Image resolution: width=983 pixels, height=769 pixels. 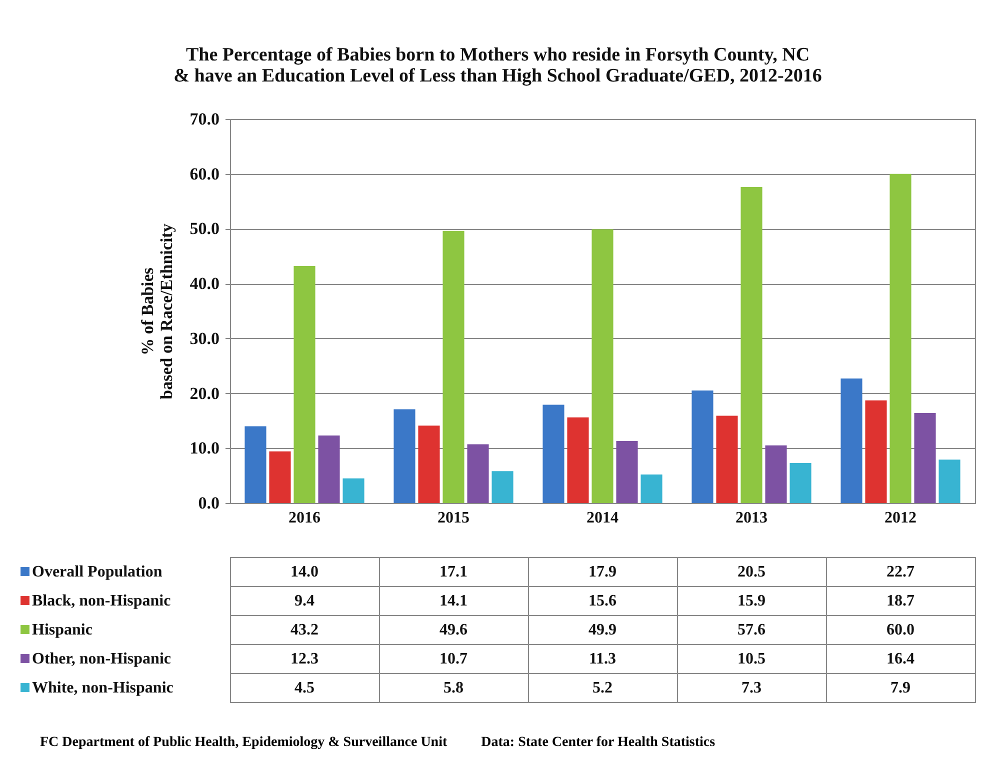 I want to click on legend-label: Overall Population, so click(x=97, y=572).